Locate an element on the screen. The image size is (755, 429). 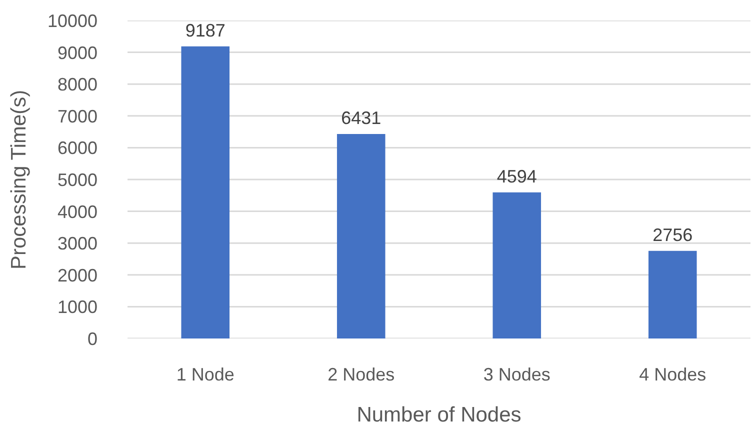
y-tick-label: 1000 is located at coordinates (77, 307).